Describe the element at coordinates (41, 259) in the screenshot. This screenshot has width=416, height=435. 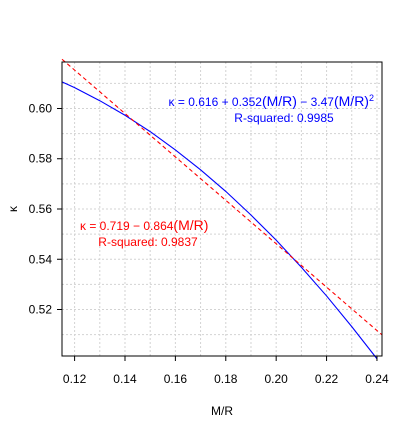
I see `y-tick-label: 0.54` at that location.